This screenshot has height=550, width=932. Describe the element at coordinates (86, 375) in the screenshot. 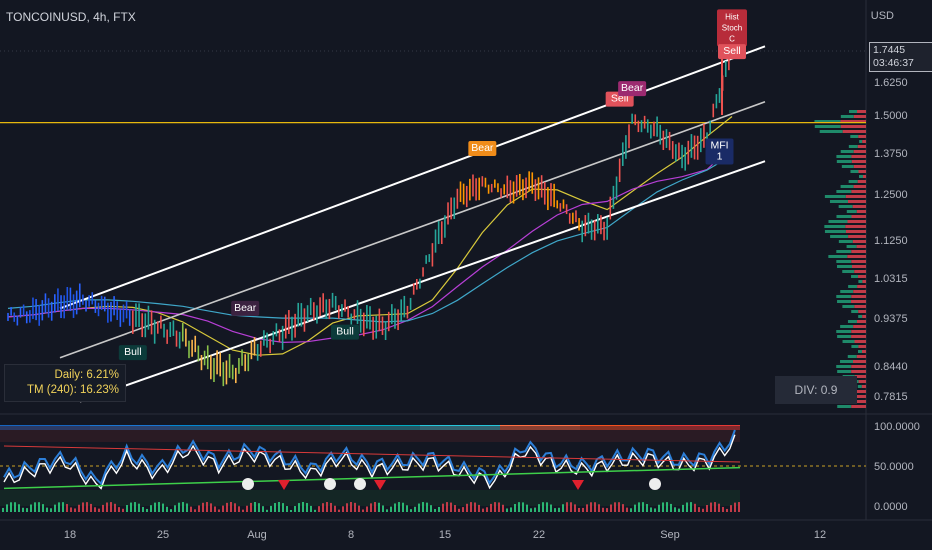

I see `daily-performance: Daily: 6.21%` at that location.